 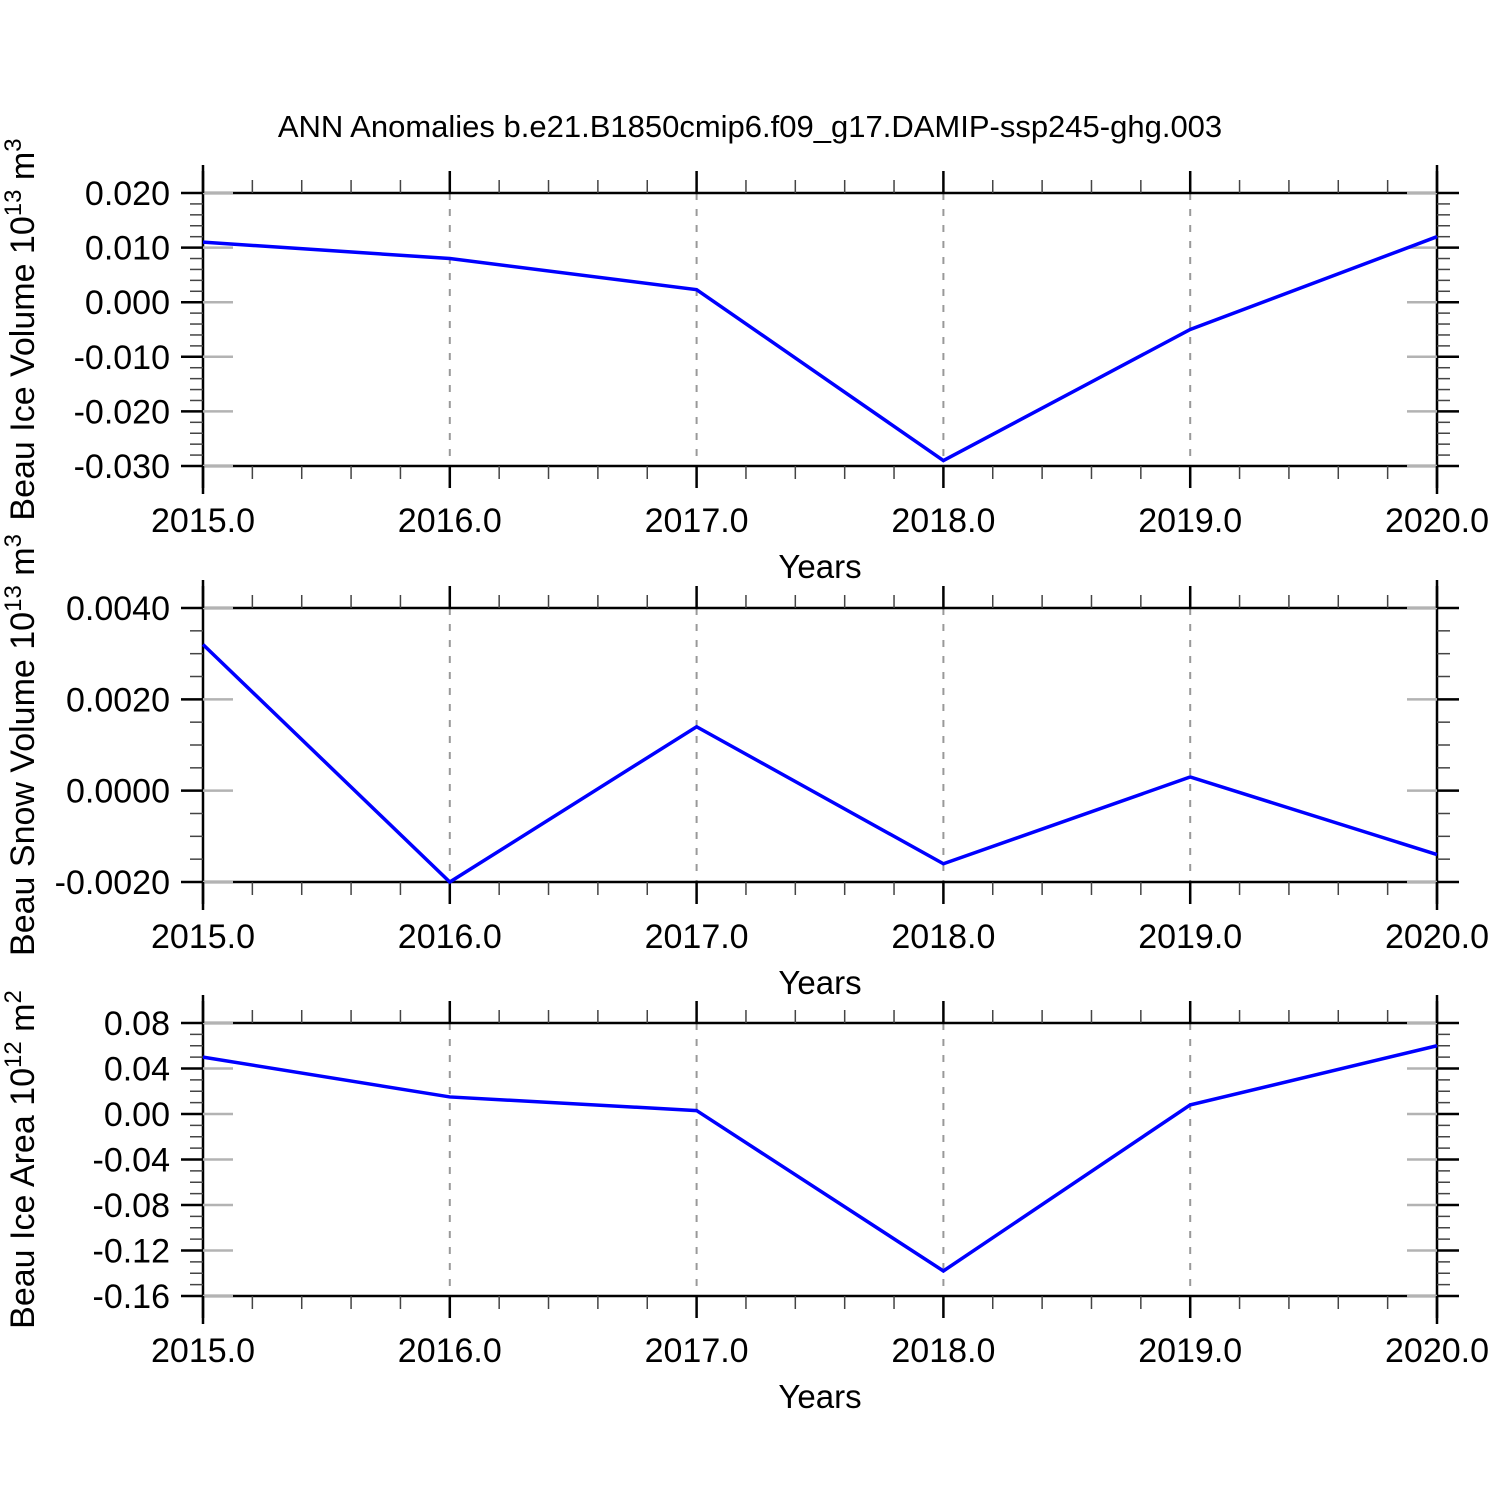 What do you see at coordinates (122, 412) in the screenshot?
I see `y-tick-label: -0.020` at bounding box center [122, 412].